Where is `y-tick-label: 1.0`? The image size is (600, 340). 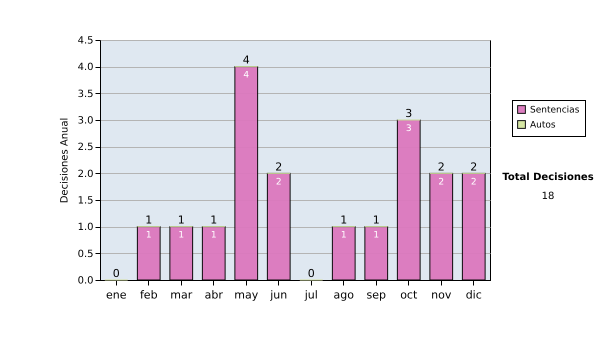
y-tick-label: 1.0 is located at coordinates (86, 228).